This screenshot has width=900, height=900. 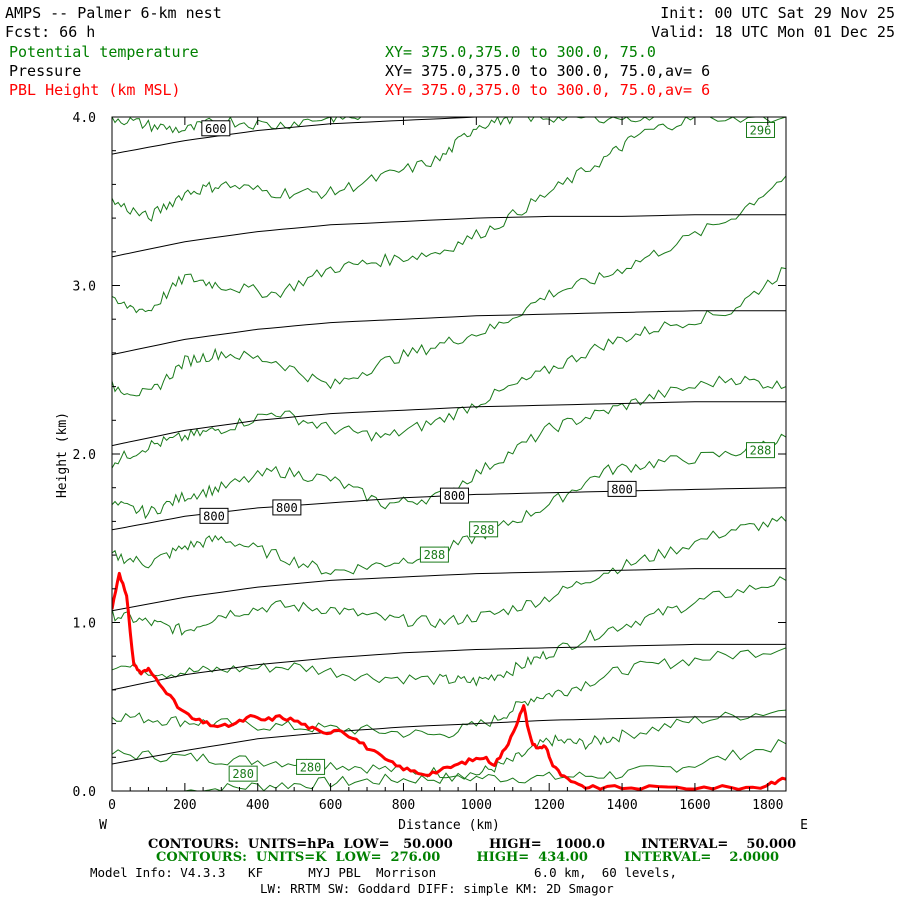 What do you see at coordinates (547, 71) in the screenshot?
I see `legend-pressure-spec: XY= 375.0,375.0 to 300.0, 75.0,av= 6` at bounding box center [547, 71].